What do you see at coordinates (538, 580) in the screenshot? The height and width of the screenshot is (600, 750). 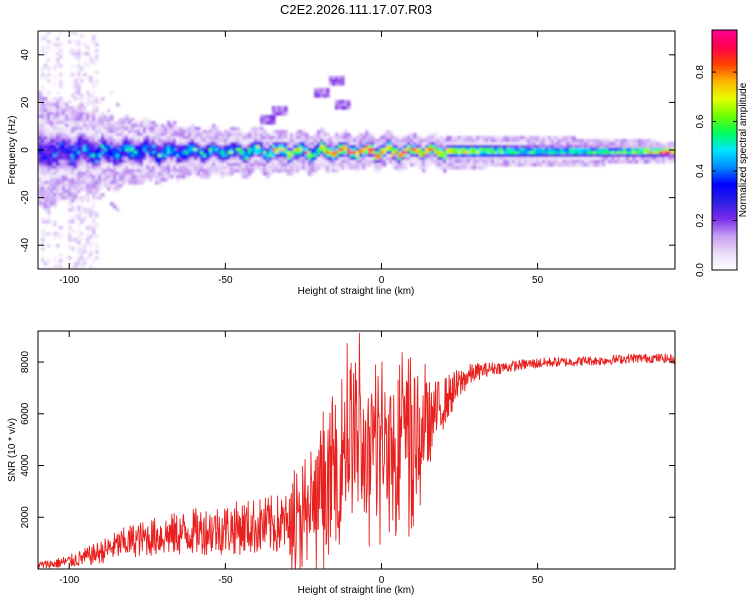 I see `snr-x-tick-label: 50` at bounding box center [538, 580].